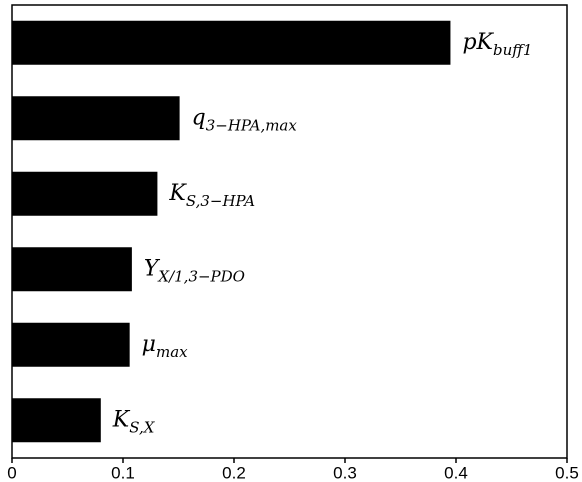 Image resolution: width=582 pixels, height=482 pixels. Describe the element at coordinates (567, 472) in the screenshot. I see `x-tick-label: 0.5` at that location.